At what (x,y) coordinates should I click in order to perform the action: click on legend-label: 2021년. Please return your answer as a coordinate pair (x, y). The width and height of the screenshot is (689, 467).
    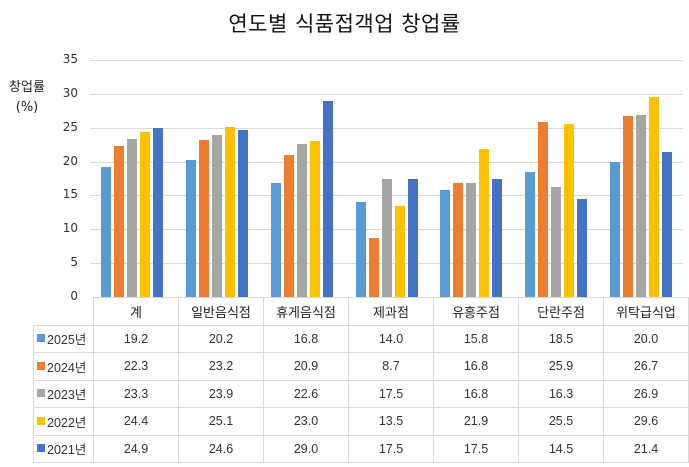
    Looking at the image, I should click on (67, 450).